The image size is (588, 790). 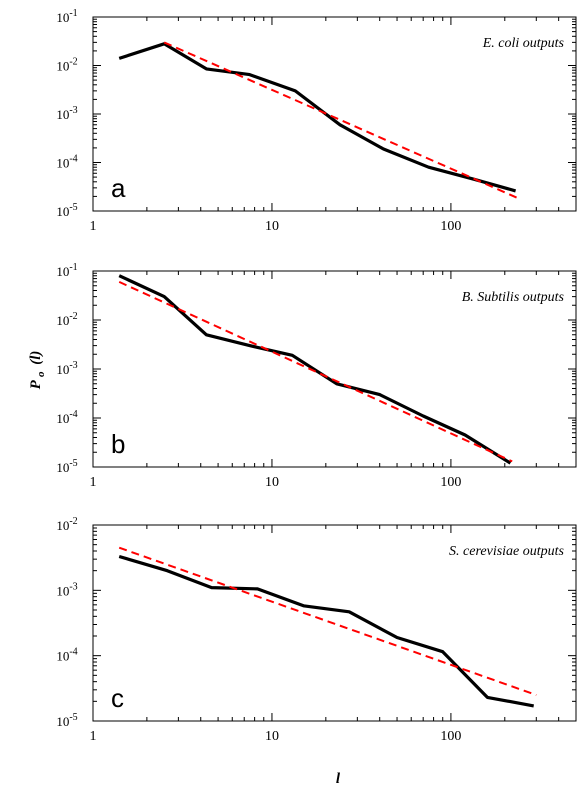 I want to click on y-axis-label-subscript: o, so click(x=41, y=374).